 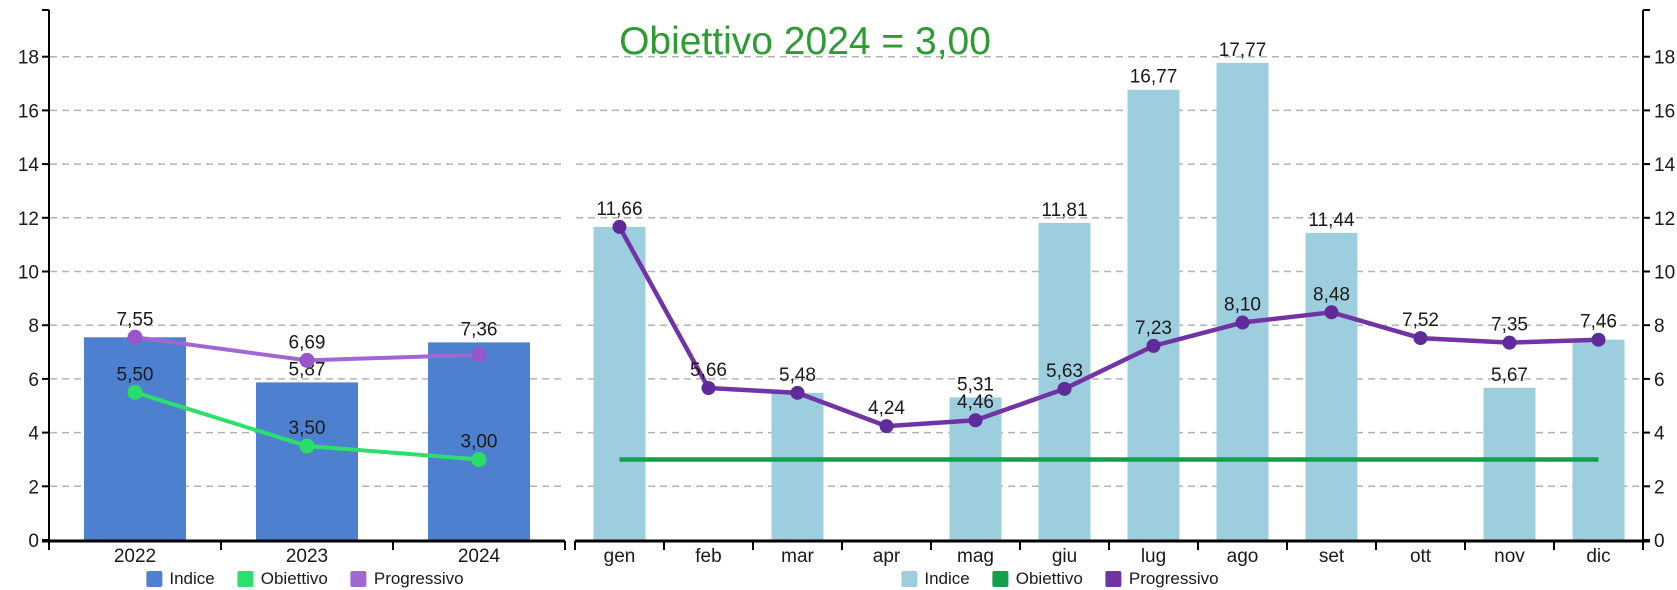 What do you see at coordinates (975, 384) in the screenshot?
I see `data-label: 5,31` at bounding box center [975, 384].